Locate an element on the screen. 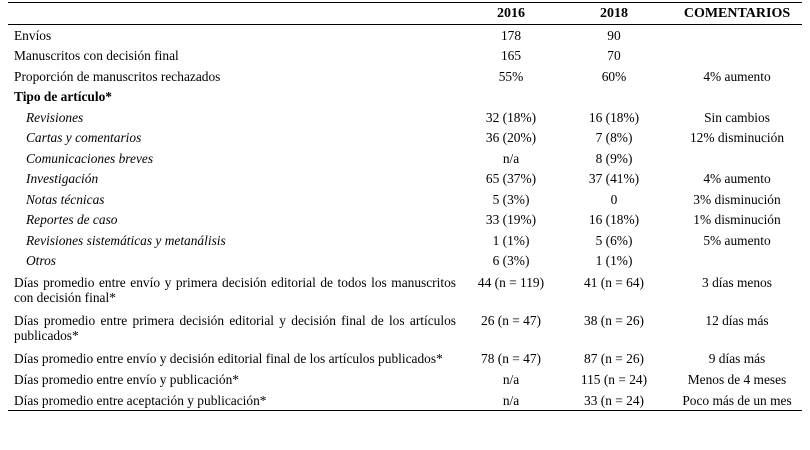  header-comments: COMENTARIOS is located at coordinates (737, 13).